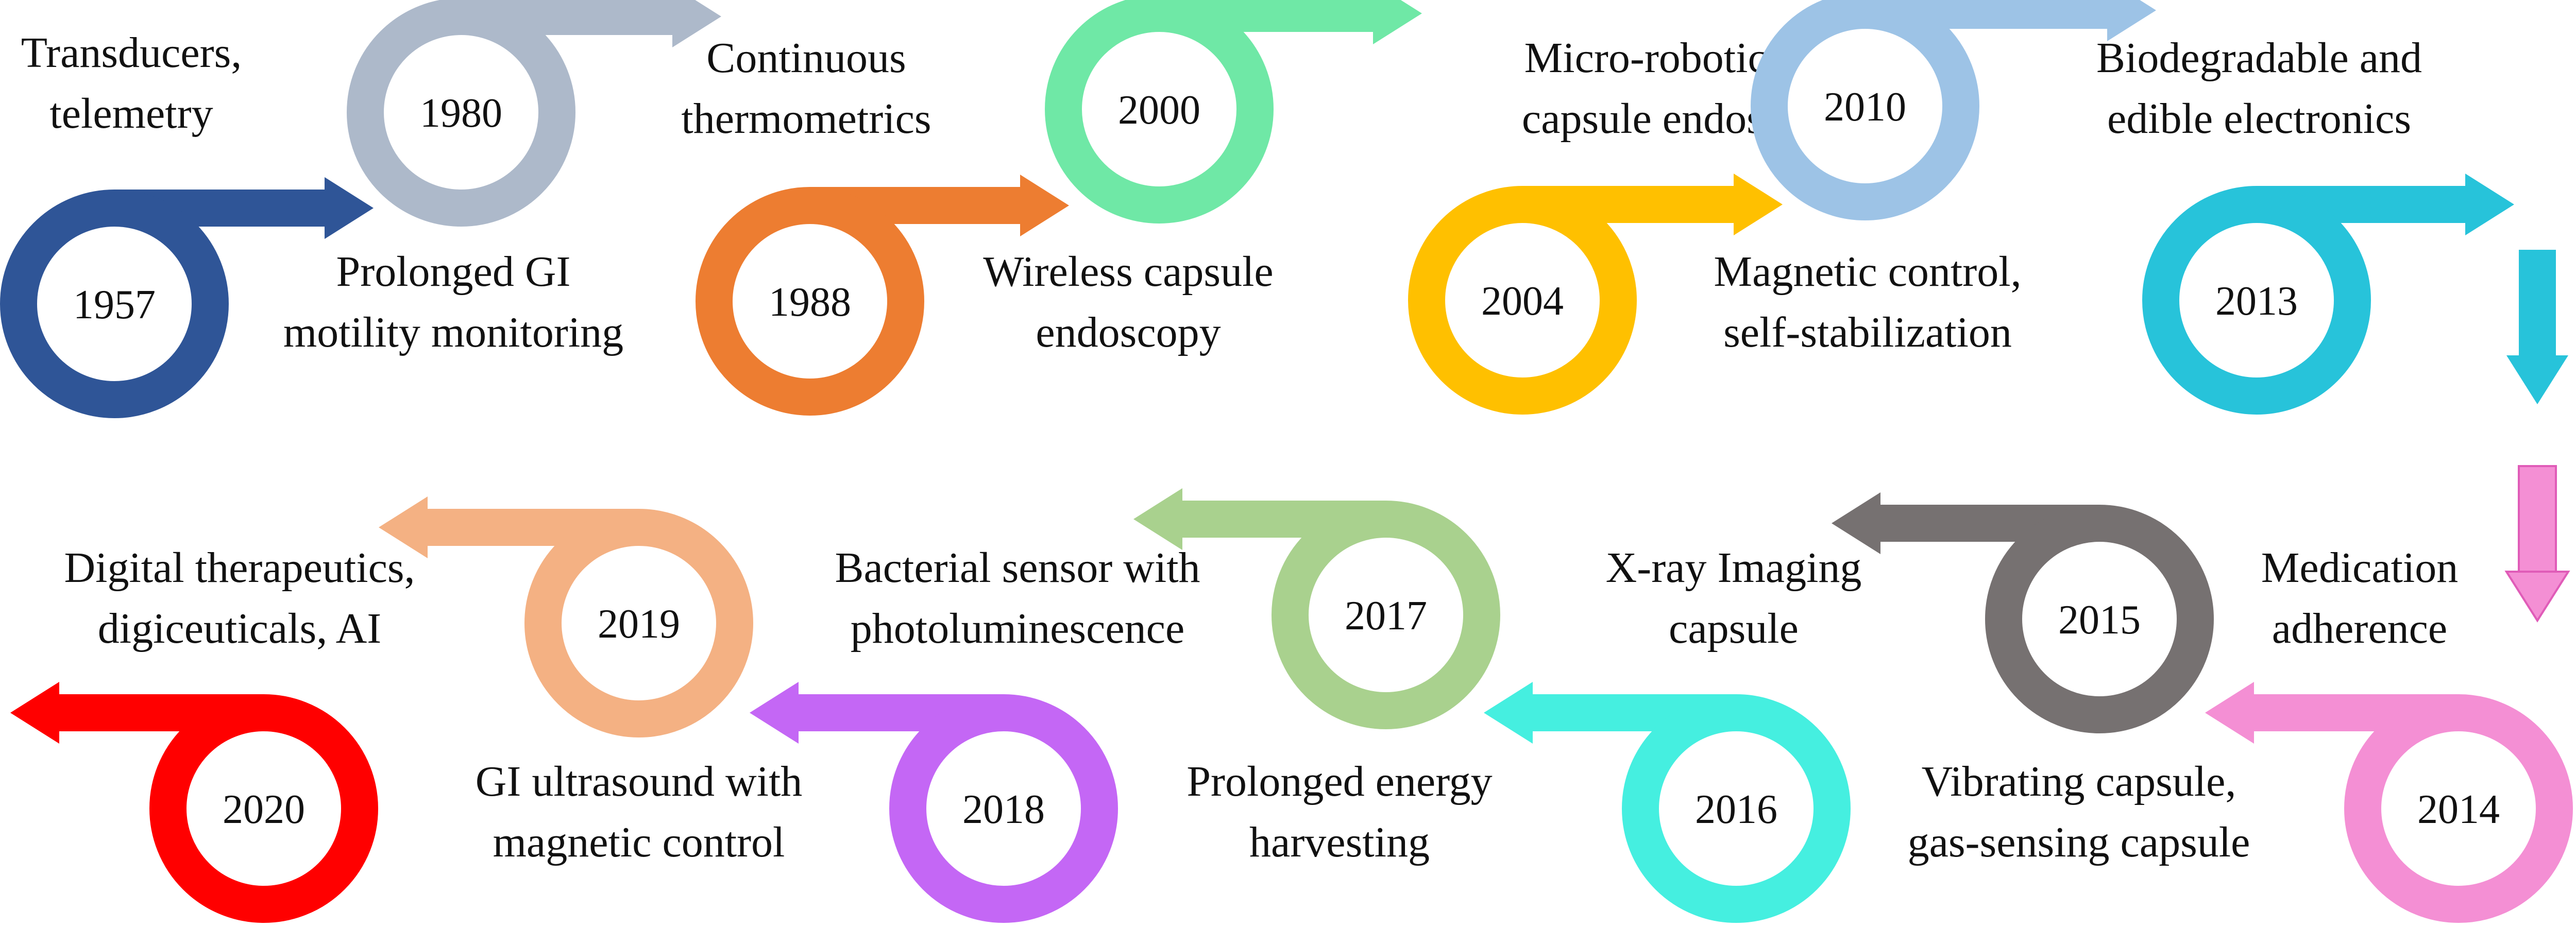 The image size is (2576, 927). What do you see at coordinates (1017, 599) in the screenshot?
I see `milestone-label: Bacterial sensor with photoluminescence` at bounding box center [1017, 599].